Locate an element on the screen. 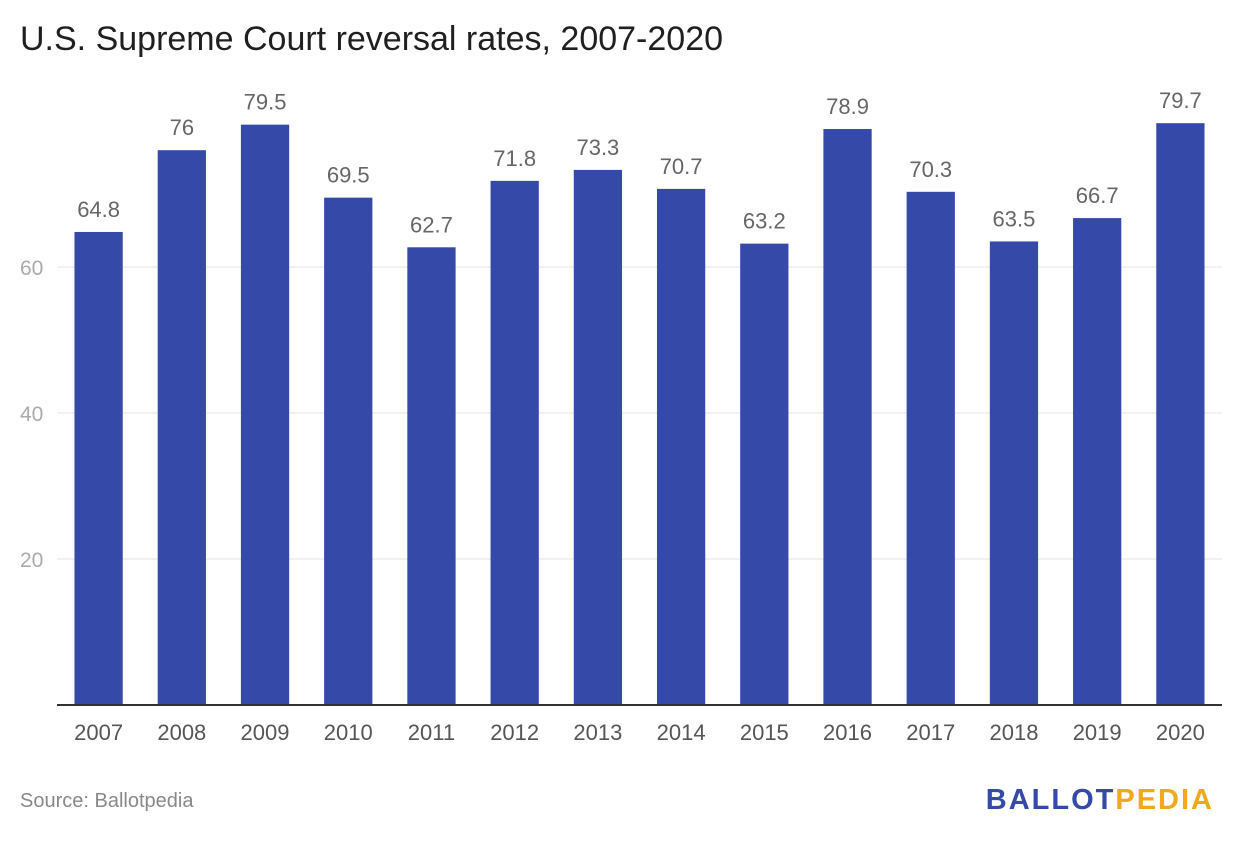 Image resolution: width=1240 pixels, height=848 pixels. bar-2020 is located at coordinates (1180, 414).